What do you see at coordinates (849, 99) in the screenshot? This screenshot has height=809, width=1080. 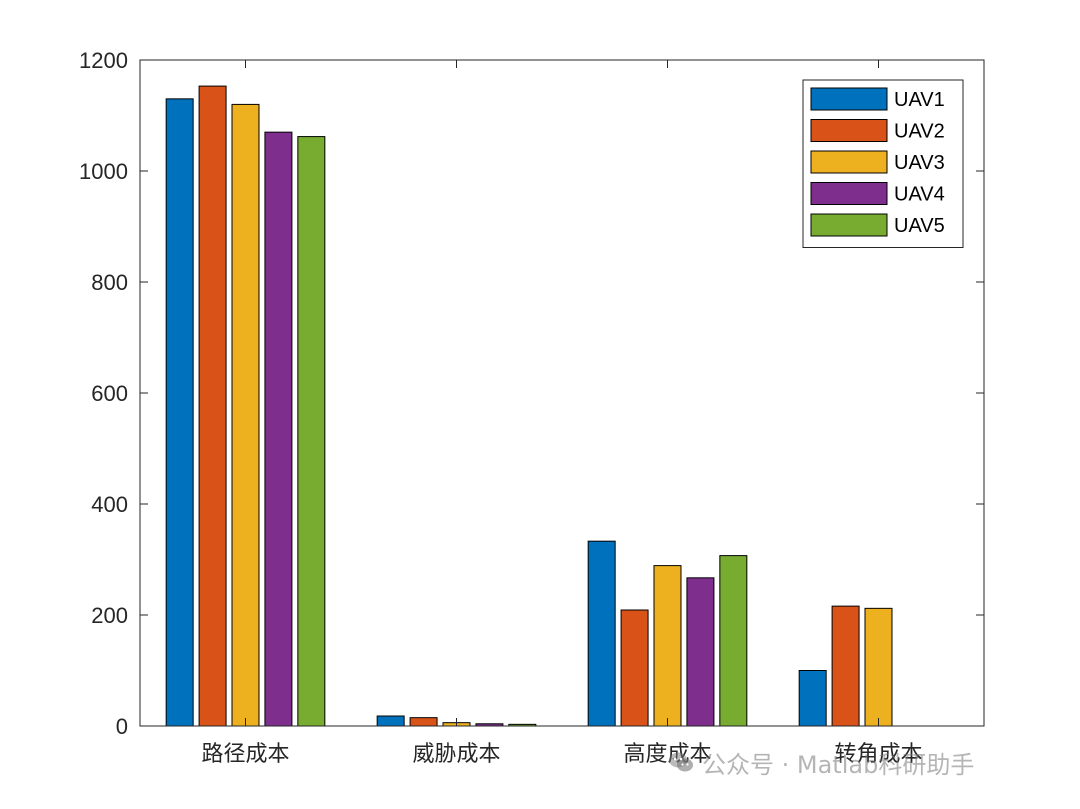 I see `legend-swatch-uav1` at bounding box center [849, 99].